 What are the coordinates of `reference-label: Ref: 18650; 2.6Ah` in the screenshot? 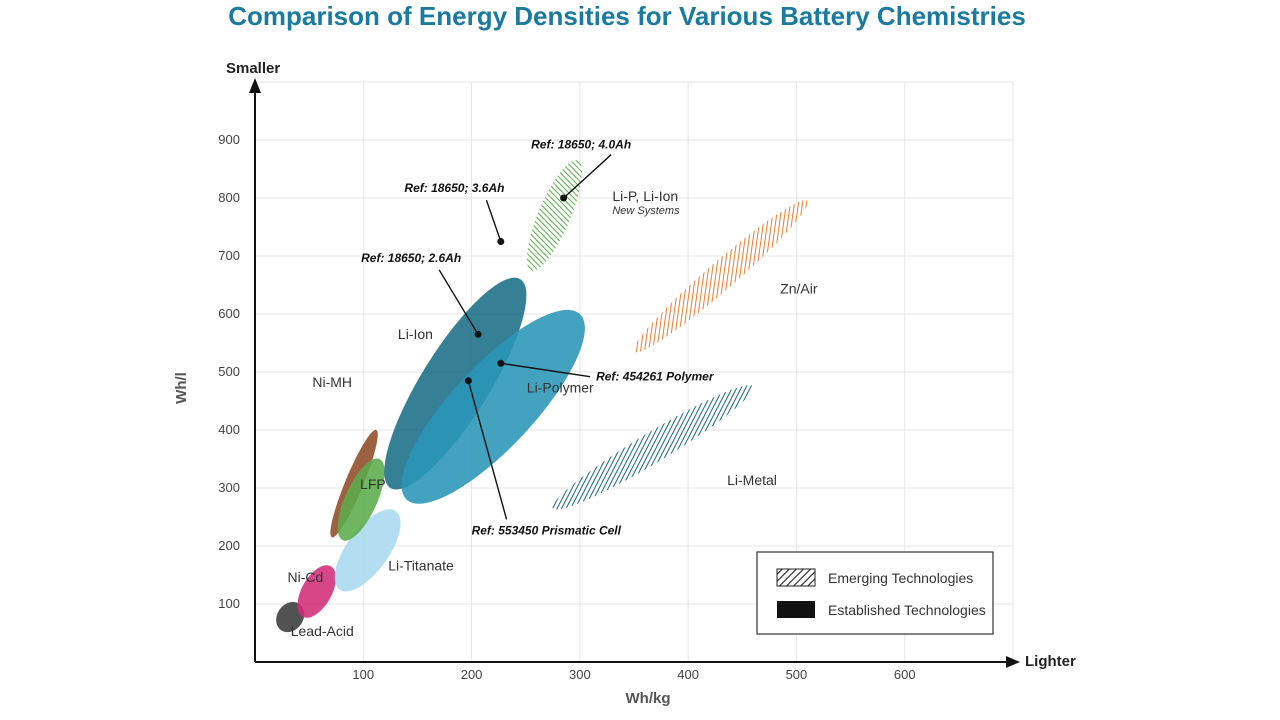 It's located at (411, 258).